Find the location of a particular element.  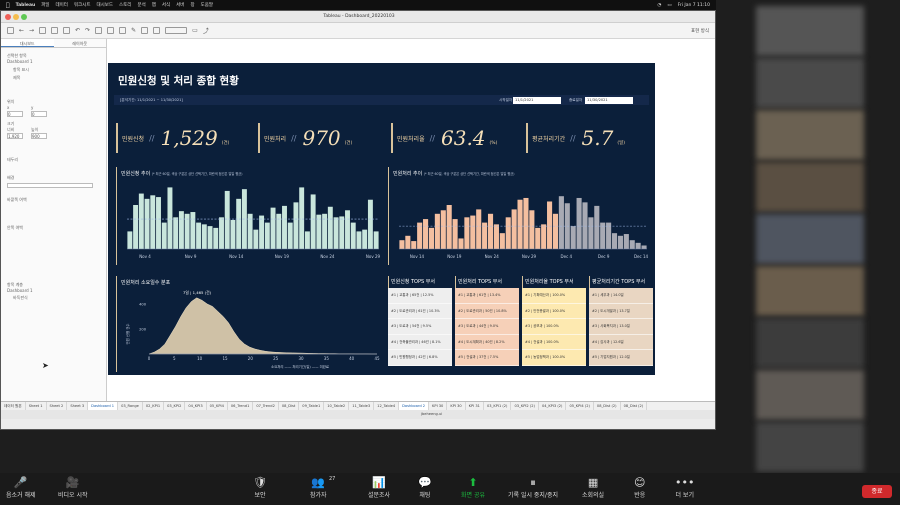

sheet-tab: 06_Trend1 is located at coordinates (241, 406).